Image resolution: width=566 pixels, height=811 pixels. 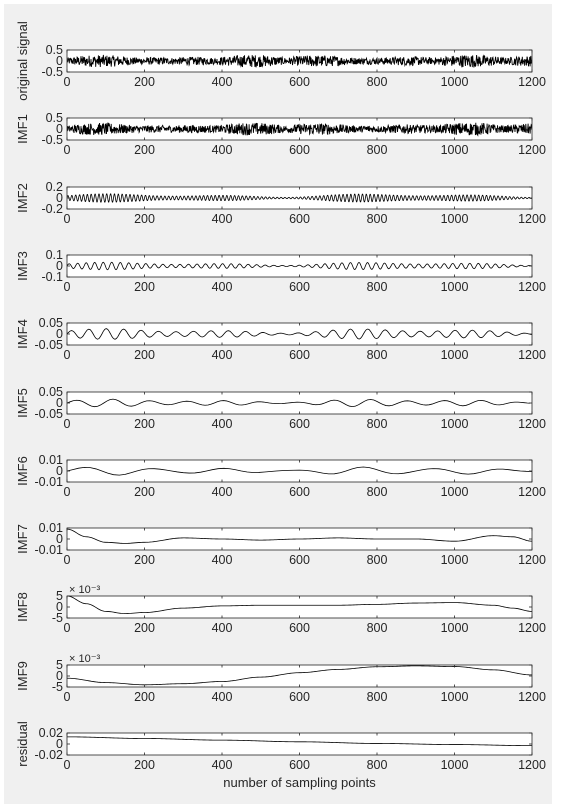 I want to click on y-axis-label: IMF4, so click(x=22, y=334).